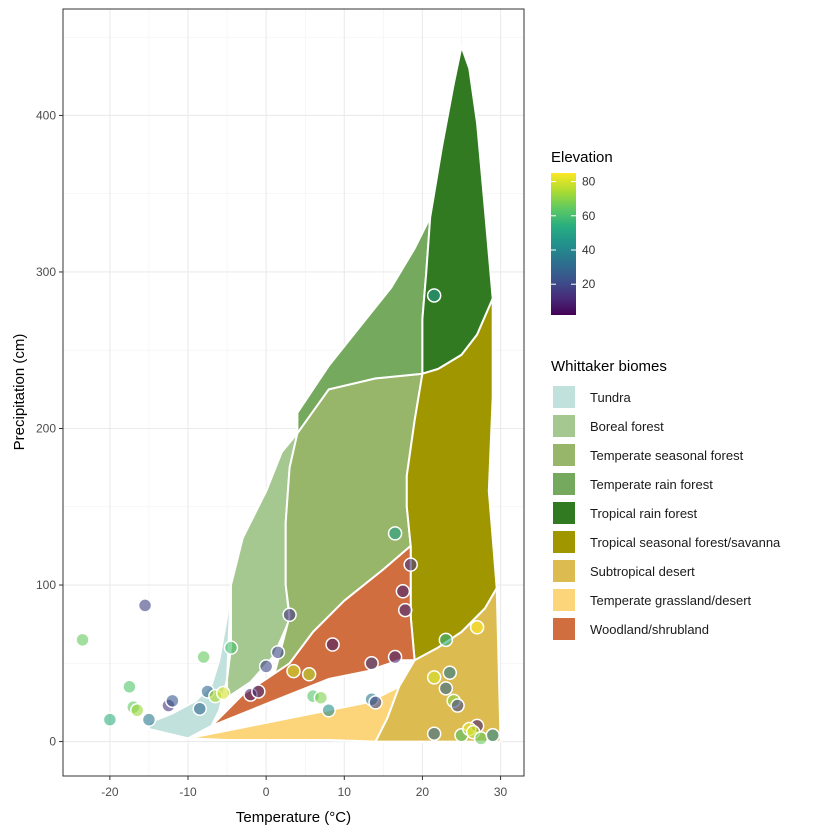  I want to click on legend-label: Tundra, so click(610, 397).